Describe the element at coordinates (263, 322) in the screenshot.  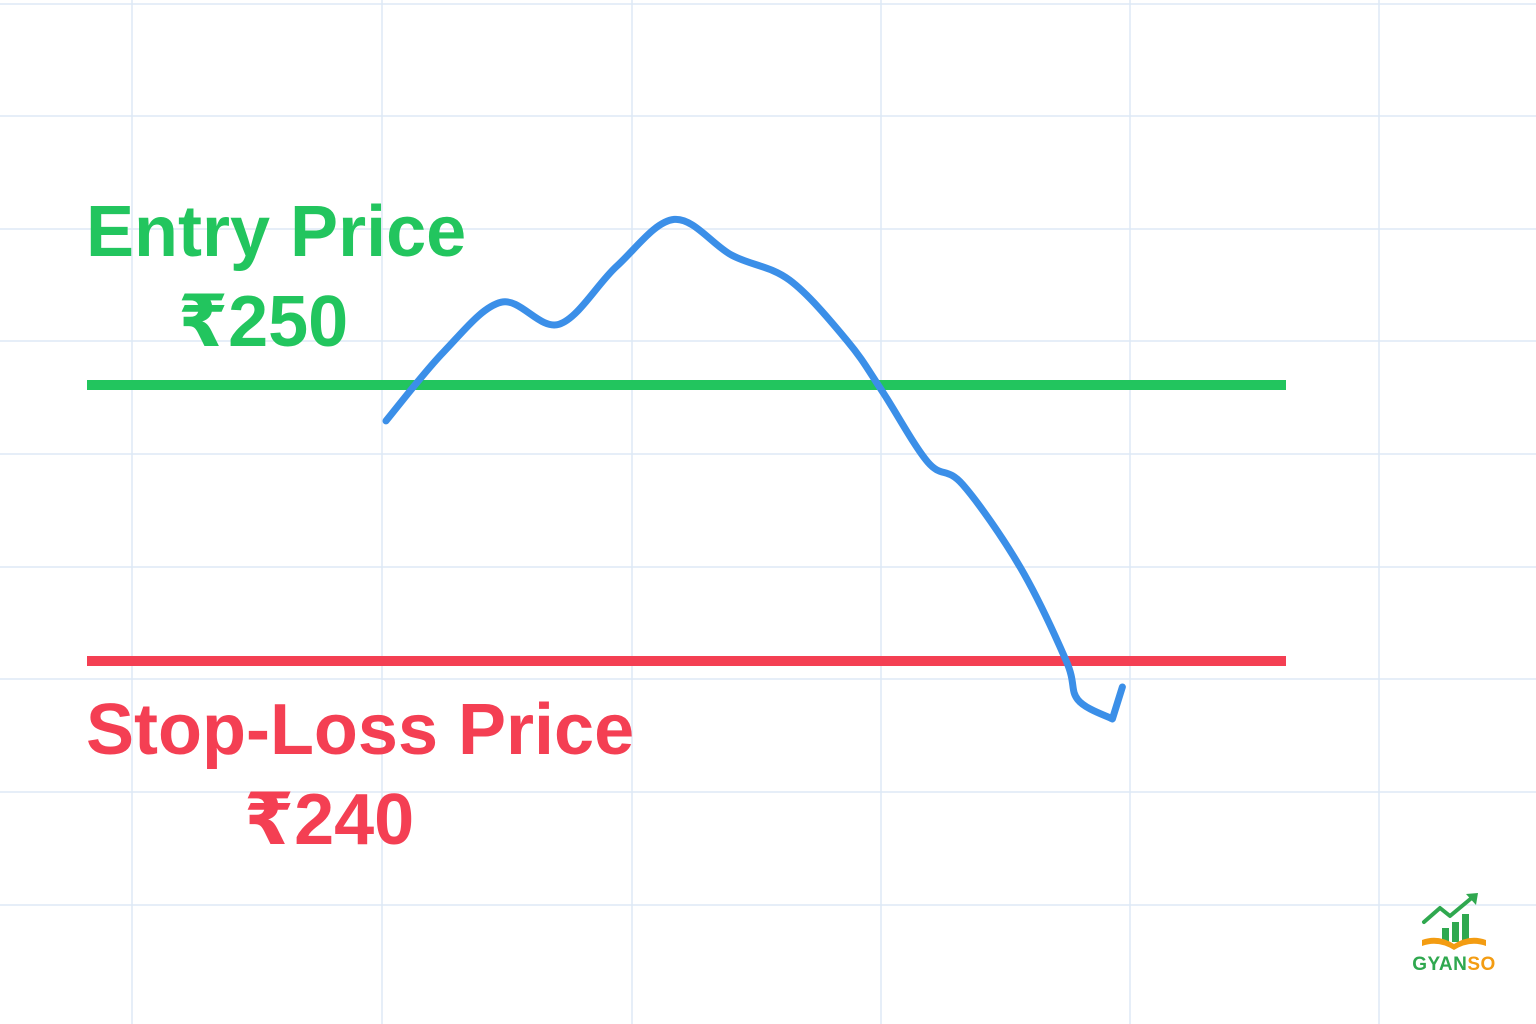
I see `entry-price-value: ₹250` at that location.